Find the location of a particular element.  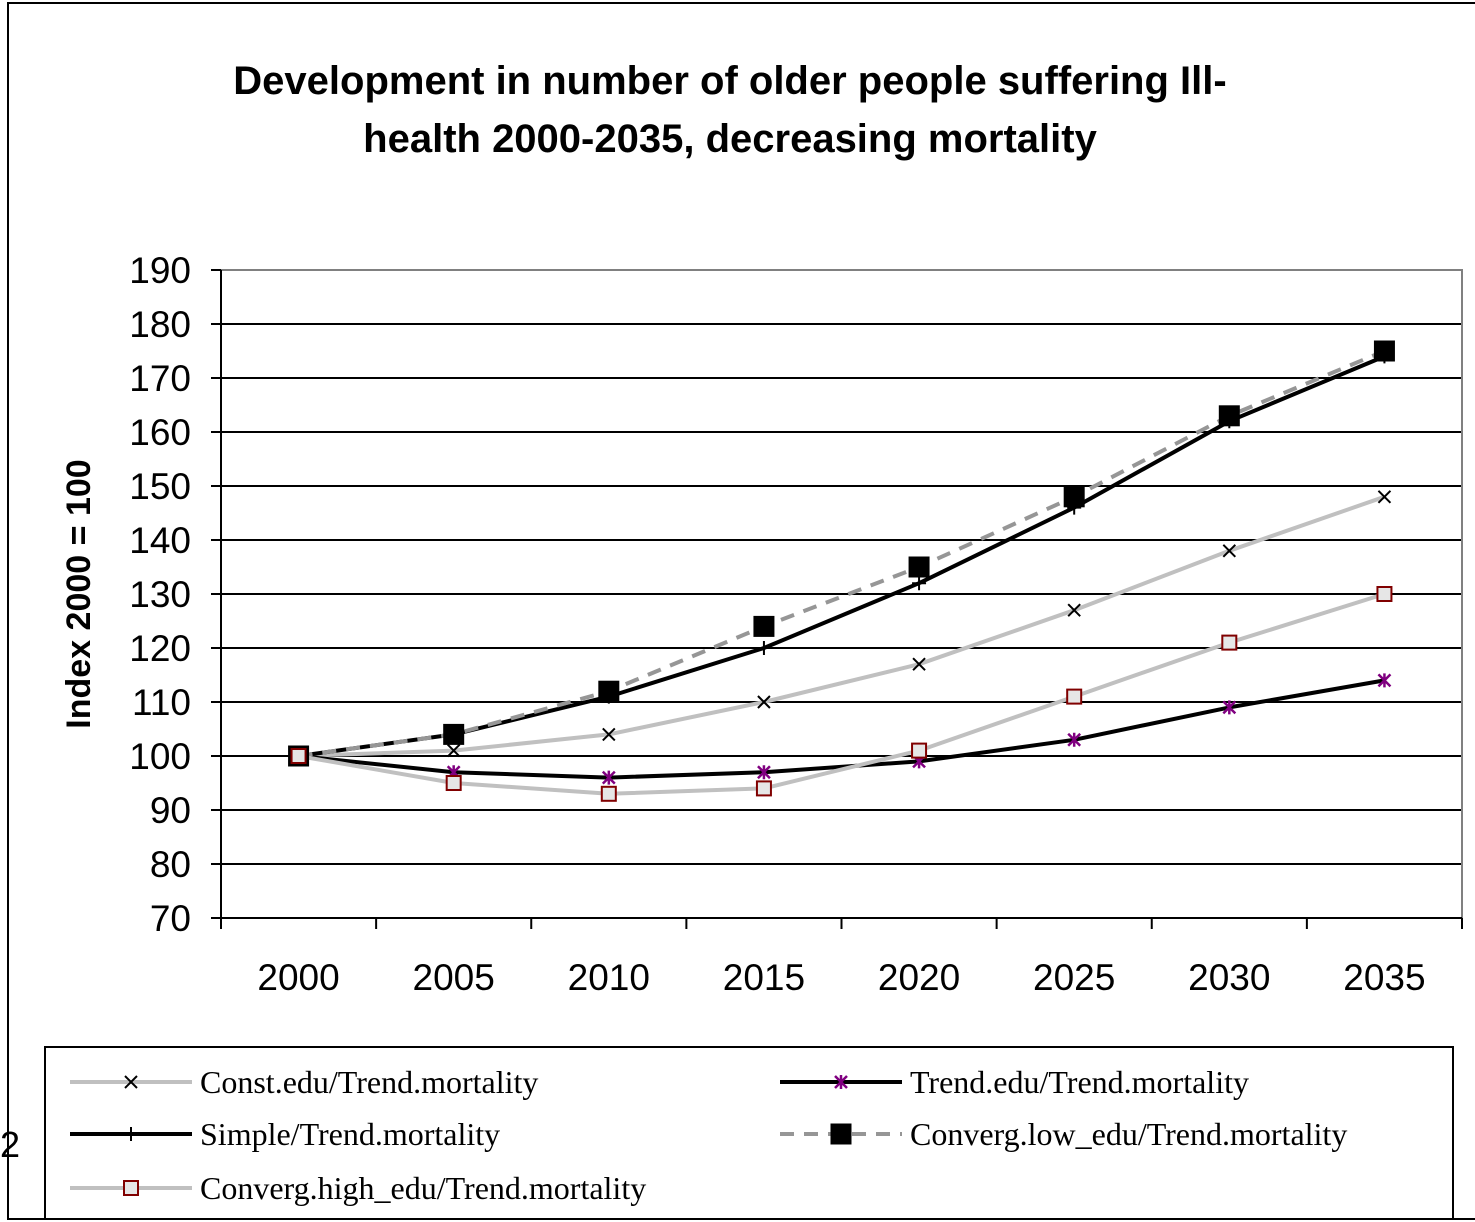

y-tick-label: 90 is located at coordinates (170, 810).